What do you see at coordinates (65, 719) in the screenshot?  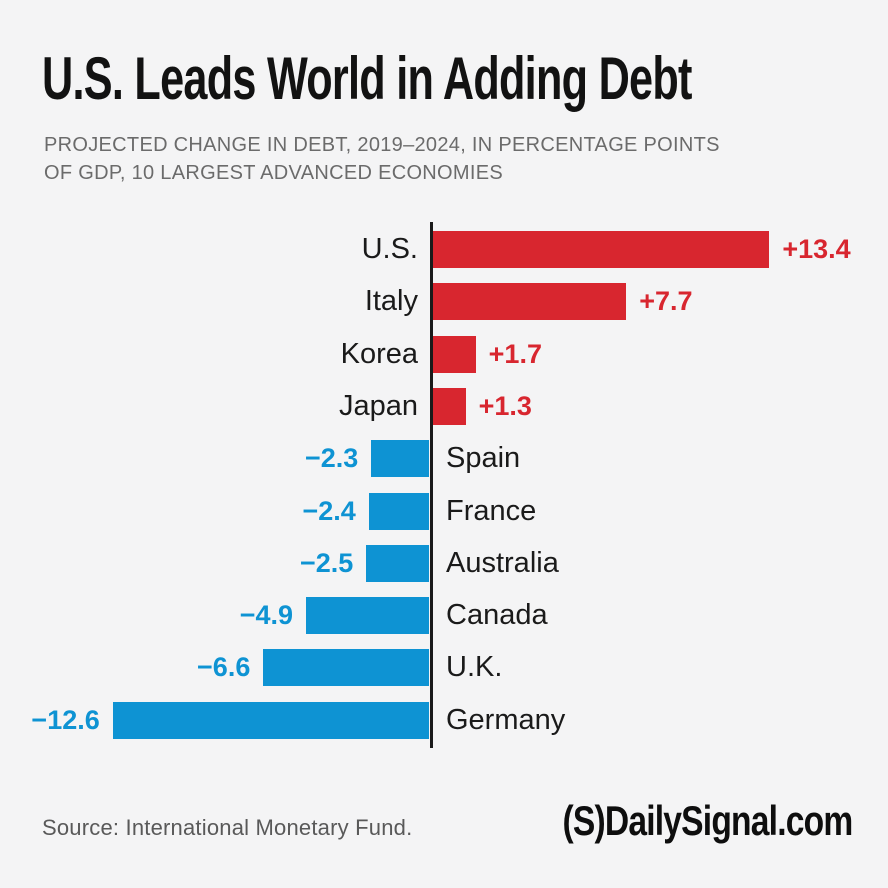 I see `value-label: −12.6` at bounding box center [65, 719].